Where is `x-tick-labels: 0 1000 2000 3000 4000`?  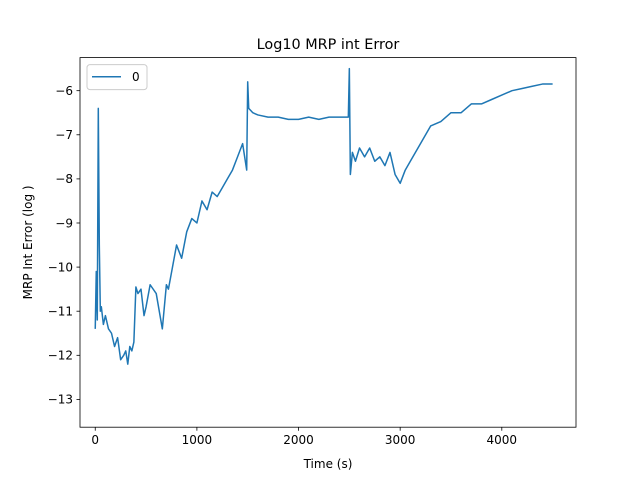
x-tick-labels: 0 1000 2000 3000 4000 is located at coordinates (304, 440).